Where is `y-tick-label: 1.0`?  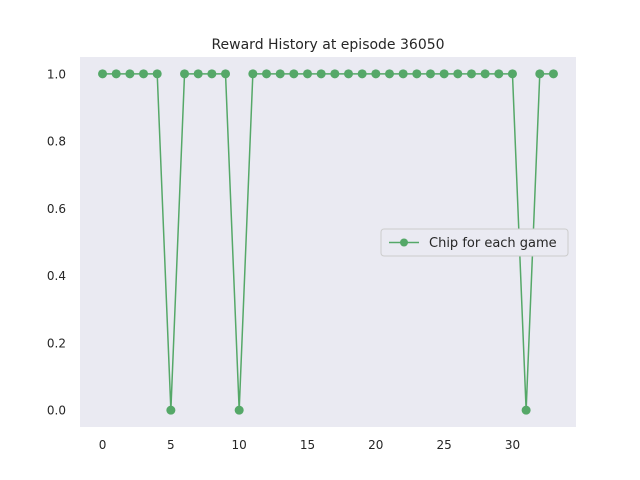 y-tick-label: 1.0 is located at coordinates (56, 74).